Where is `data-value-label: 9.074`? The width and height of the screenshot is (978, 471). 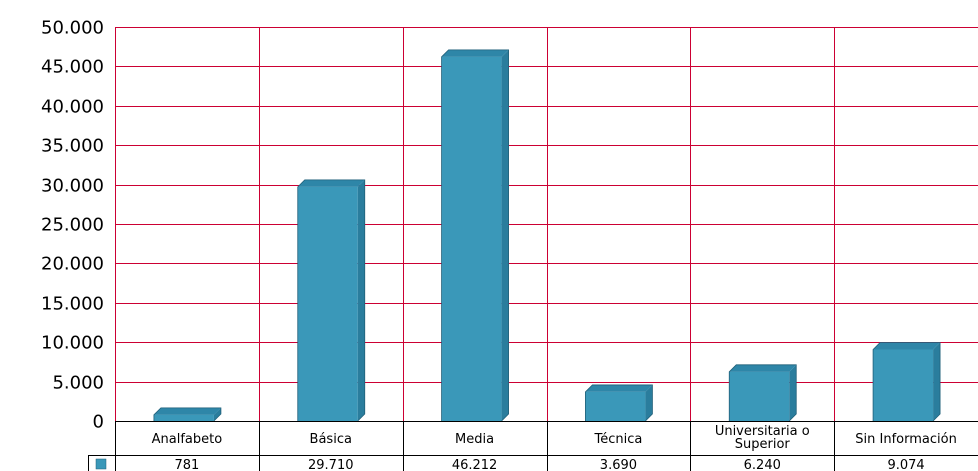 data-value-label: 9.074 is located at coordinates (905, 464).